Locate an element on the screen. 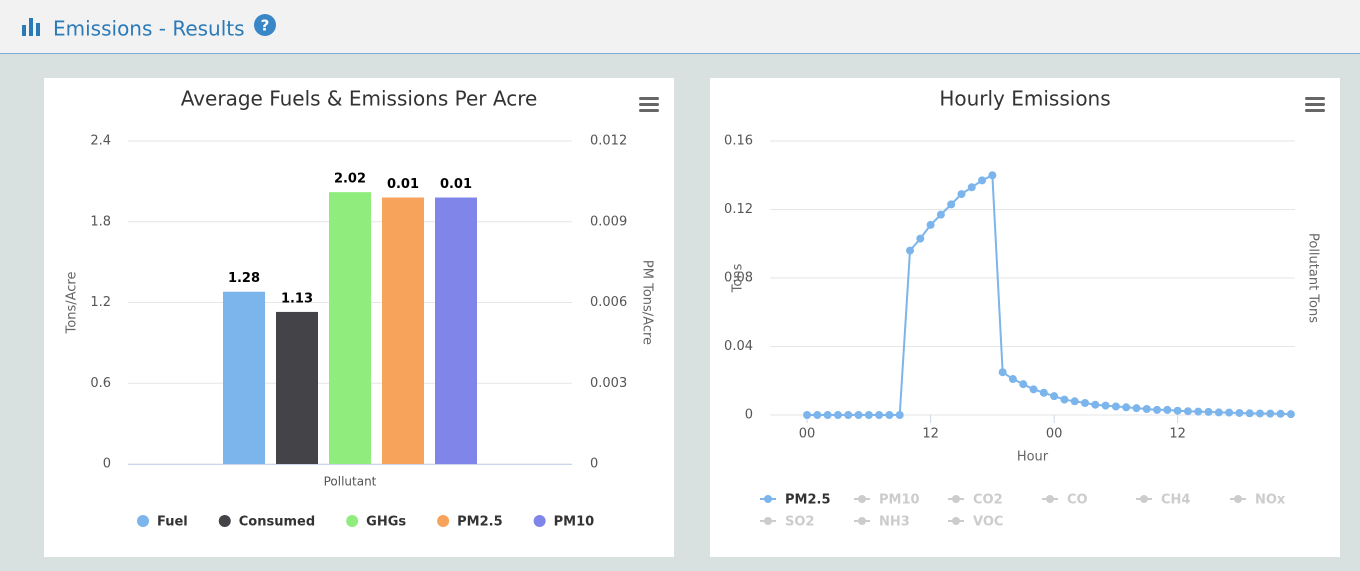  y2-tick-label: 0.009 is located at coordinates (608, 221).